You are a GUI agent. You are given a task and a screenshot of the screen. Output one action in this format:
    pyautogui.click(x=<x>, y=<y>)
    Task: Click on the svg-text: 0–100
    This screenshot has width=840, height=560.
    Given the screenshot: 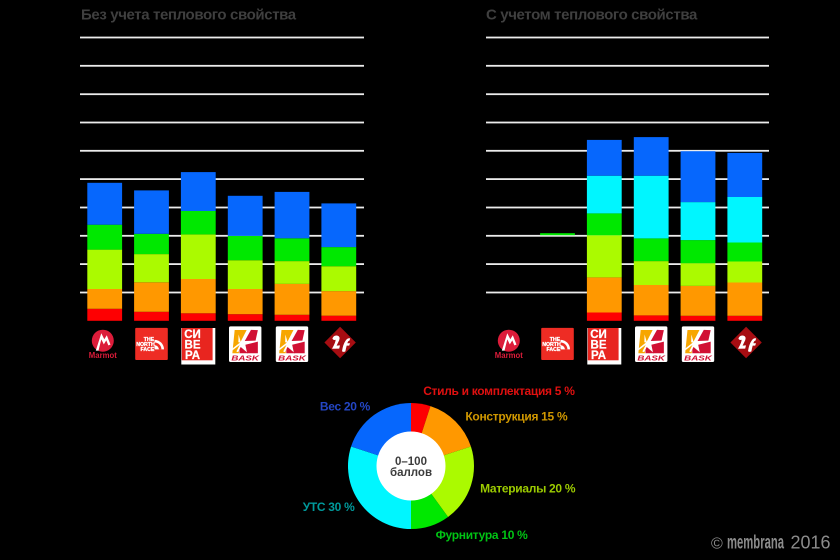 What is the action you would take?
    pyautogui.click(x=411, y=462)
    